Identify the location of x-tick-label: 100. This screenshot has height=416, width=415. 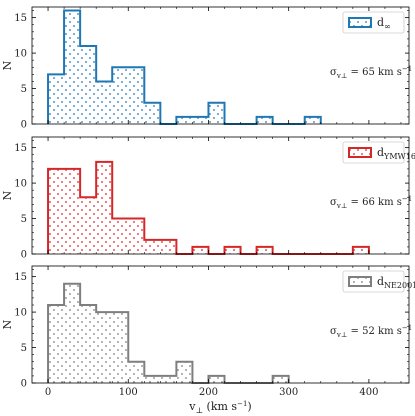
(128, 392).